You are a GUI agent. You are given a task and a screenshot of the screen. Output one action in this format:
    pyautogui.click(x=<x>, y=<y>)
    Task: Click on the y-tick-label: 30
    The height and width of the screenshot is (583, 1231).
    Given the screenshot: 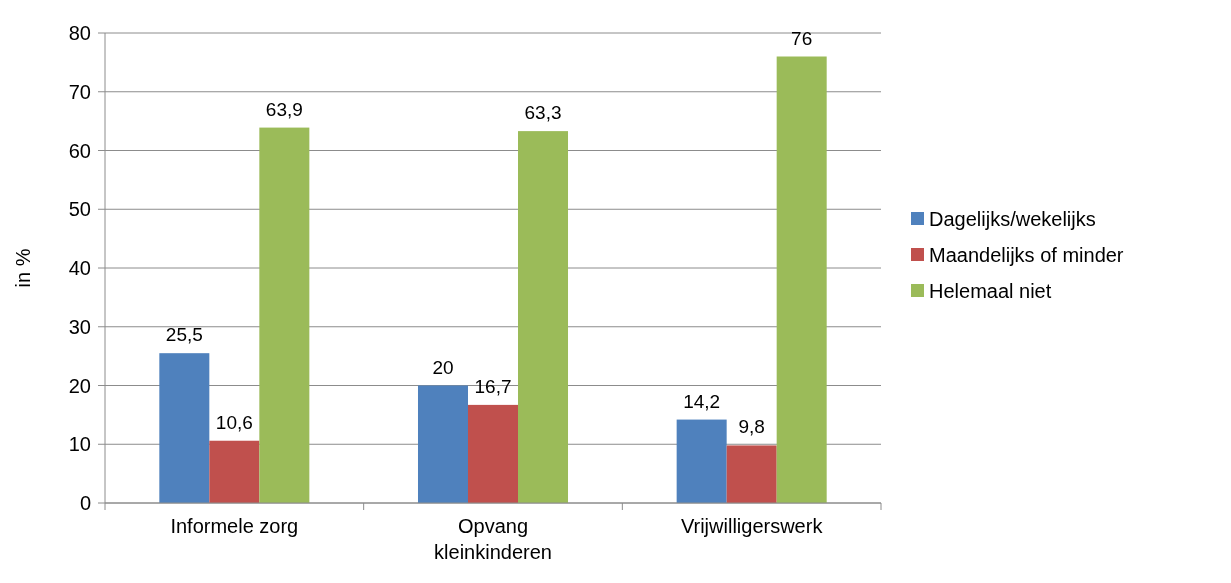 What is the action you would take?
    pyautogui.click(x=79, y=326)
    